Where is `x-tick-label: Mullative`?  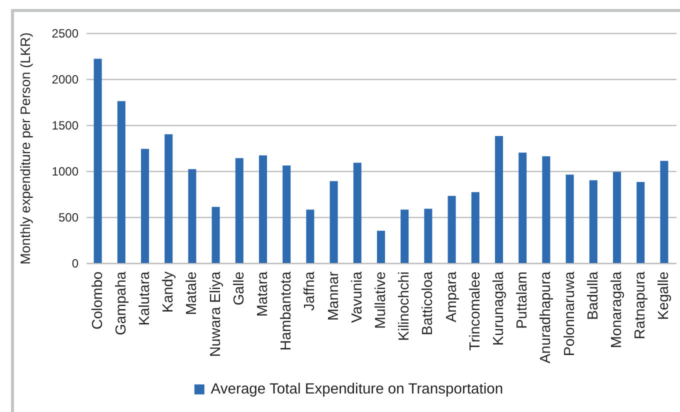
x-tick-label: Mullative is located at coordinates (381, 300).